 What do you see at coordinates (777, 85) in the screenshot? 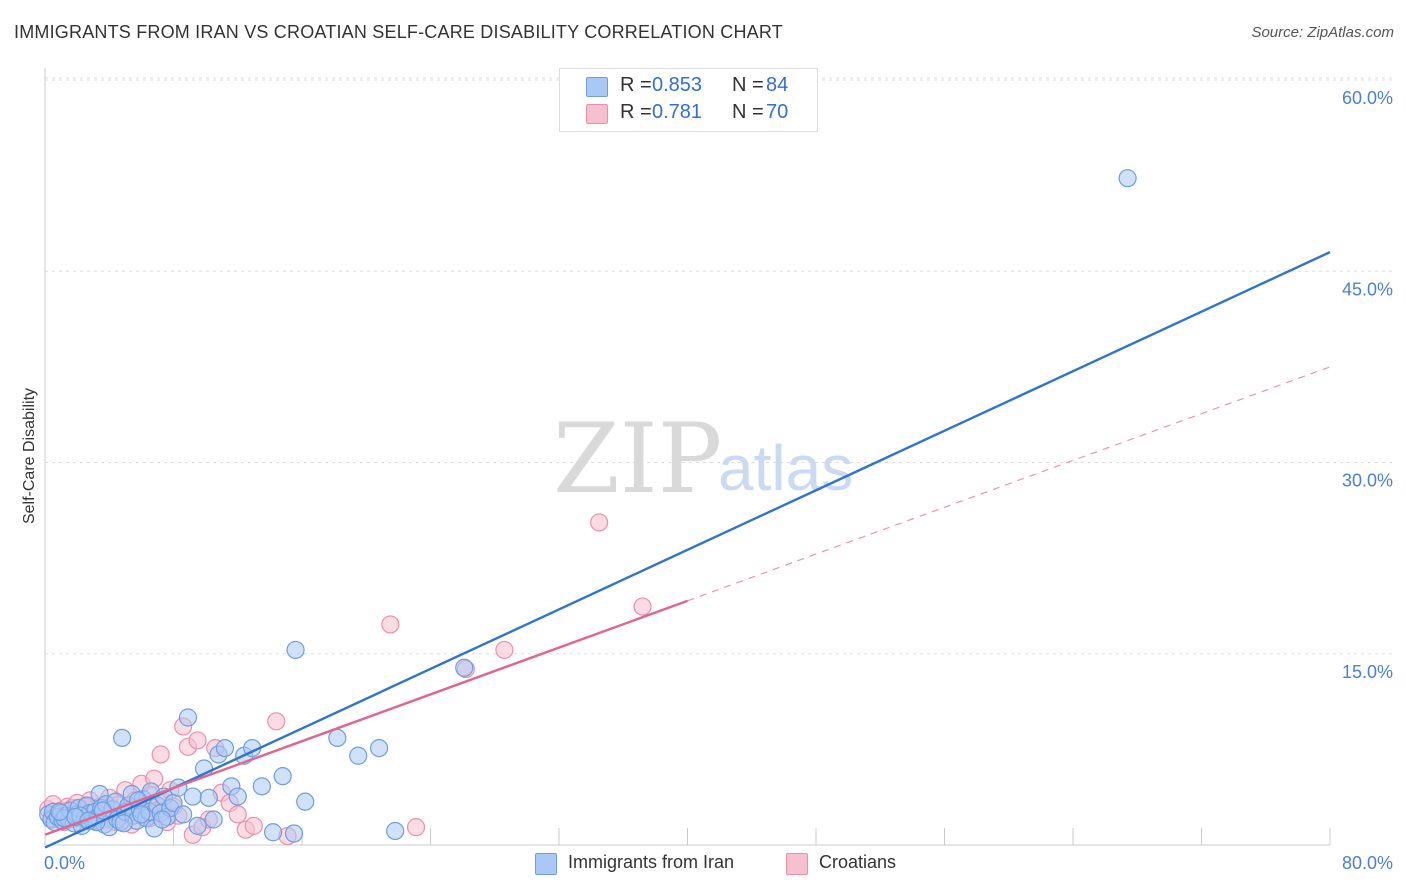
I see `legend-n-value: 84` at bounding box center [777, 85].